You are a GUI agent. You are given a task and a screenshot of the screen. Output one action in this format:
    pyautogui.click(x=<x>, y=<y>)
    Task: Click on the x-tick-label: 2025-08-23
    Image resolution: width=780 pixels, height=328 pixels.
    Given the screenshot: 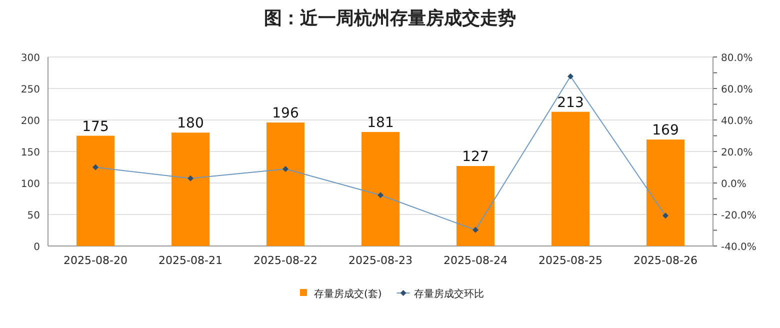 What is the action you would take?
    pyautogui.click(x=380, y=260)
    